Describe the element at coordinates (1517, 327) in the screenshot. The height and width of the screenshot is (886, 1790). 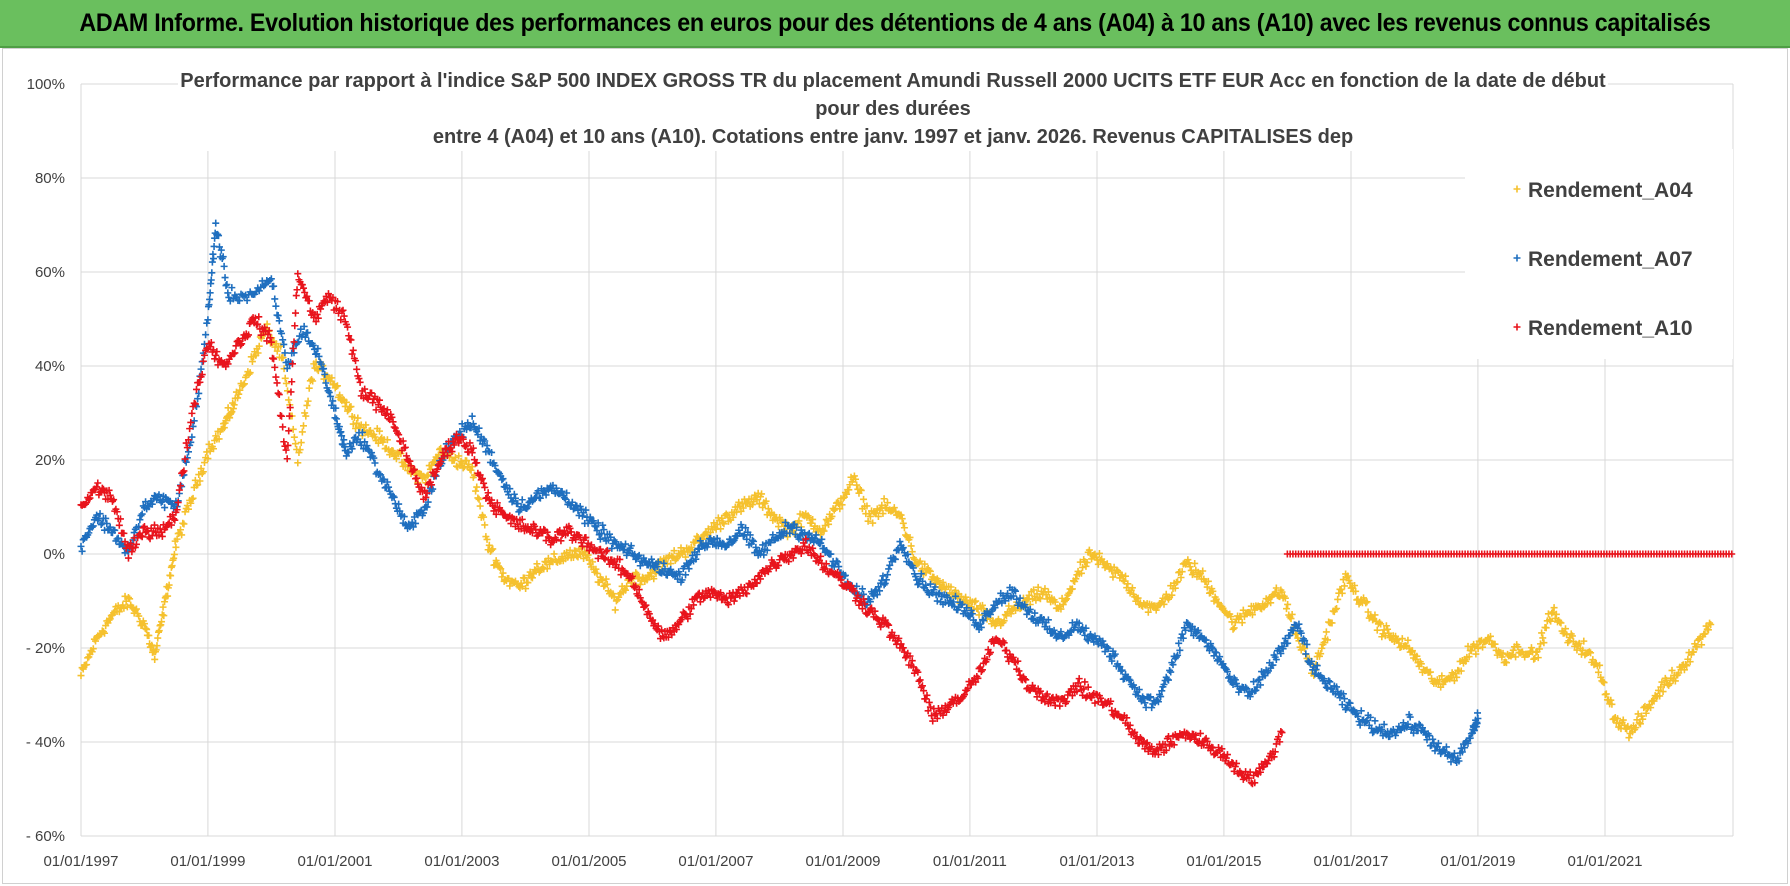
I see `legend-marker` at that location.